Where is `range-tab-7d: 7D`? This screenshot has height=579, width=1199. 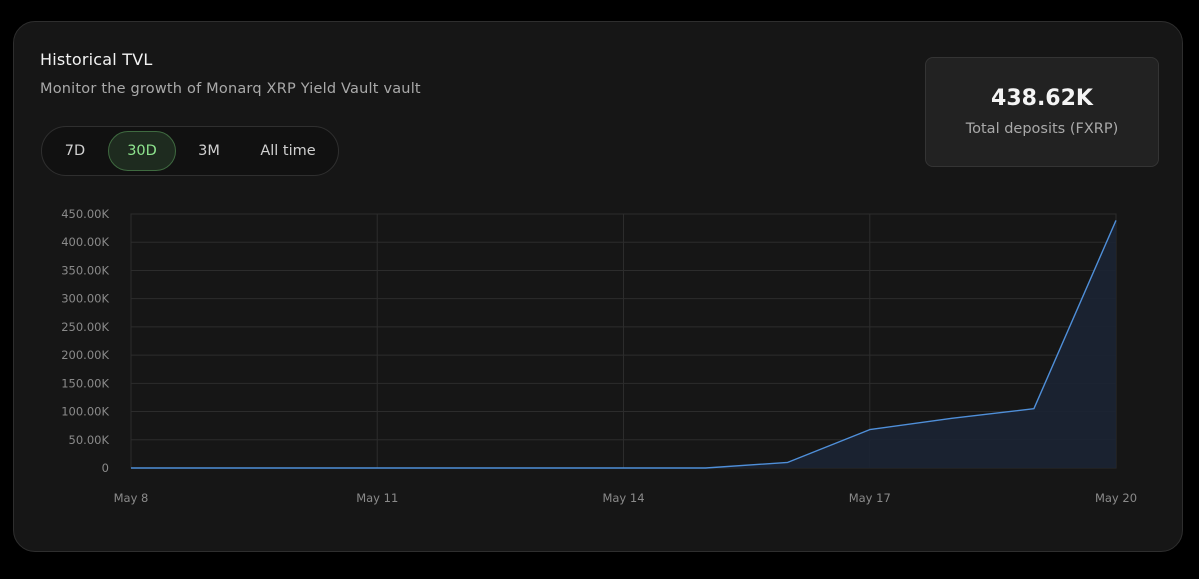 range-tab-7d: 7D is located at coordinates (75, 151).